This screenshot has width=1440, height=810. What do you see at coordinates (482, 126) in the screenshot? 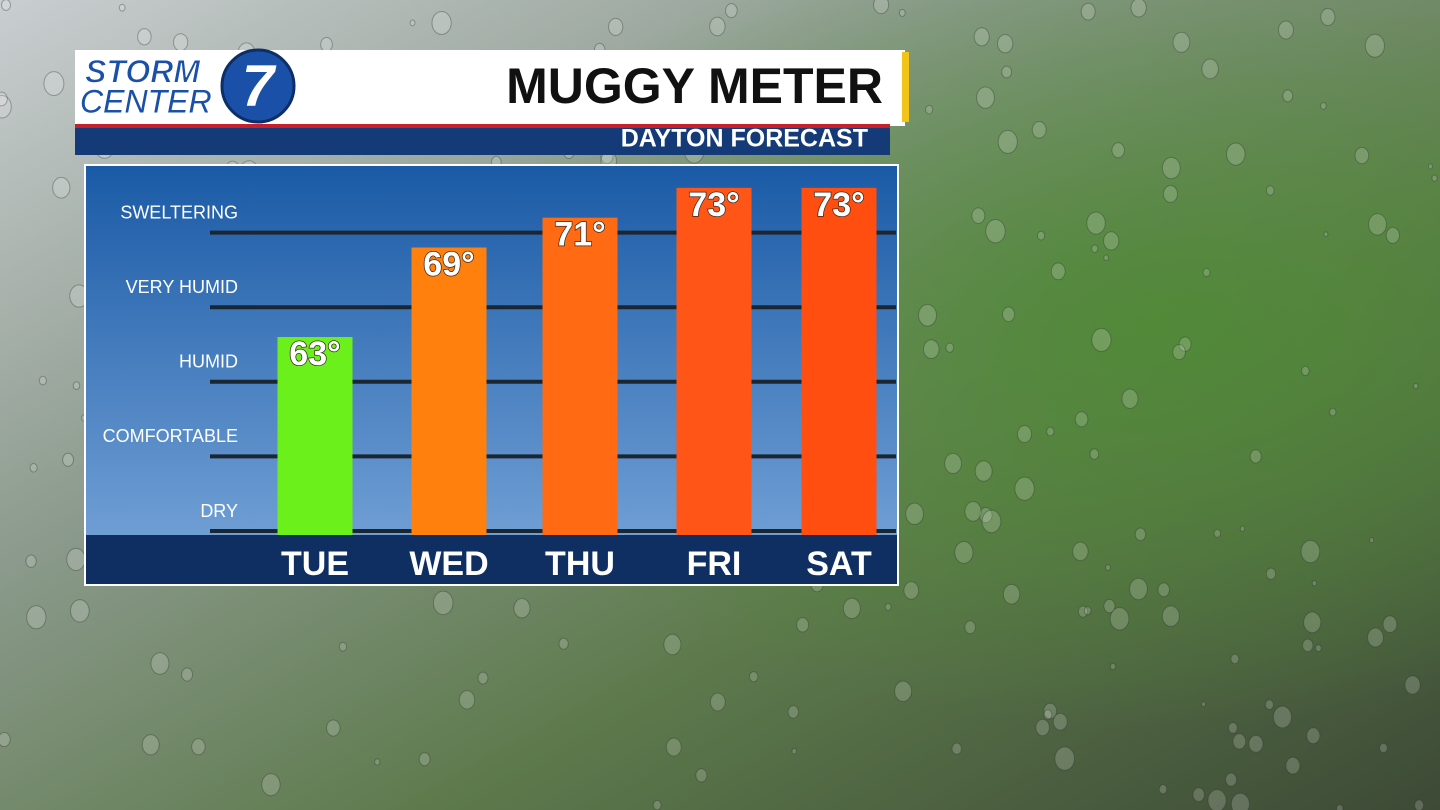
I see `subtitle-accent` at bounding box center [482, 126].